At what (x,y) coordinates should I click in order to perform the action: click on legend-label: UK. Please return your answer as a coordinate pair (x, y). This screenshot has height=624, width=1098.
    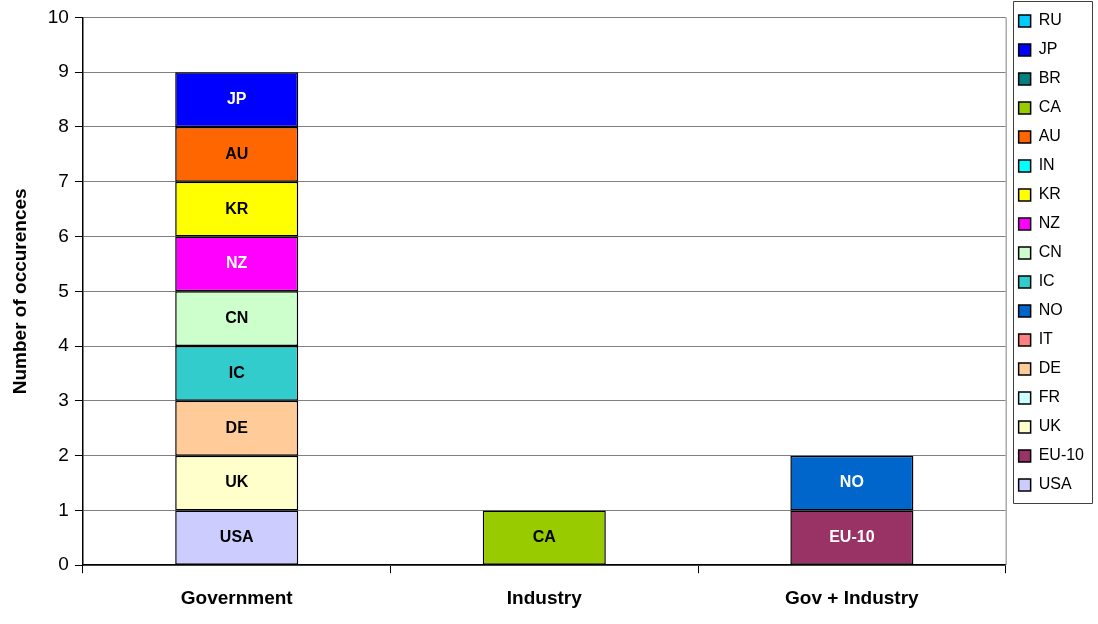
    Looking at the image, I should click on (1050, 426).